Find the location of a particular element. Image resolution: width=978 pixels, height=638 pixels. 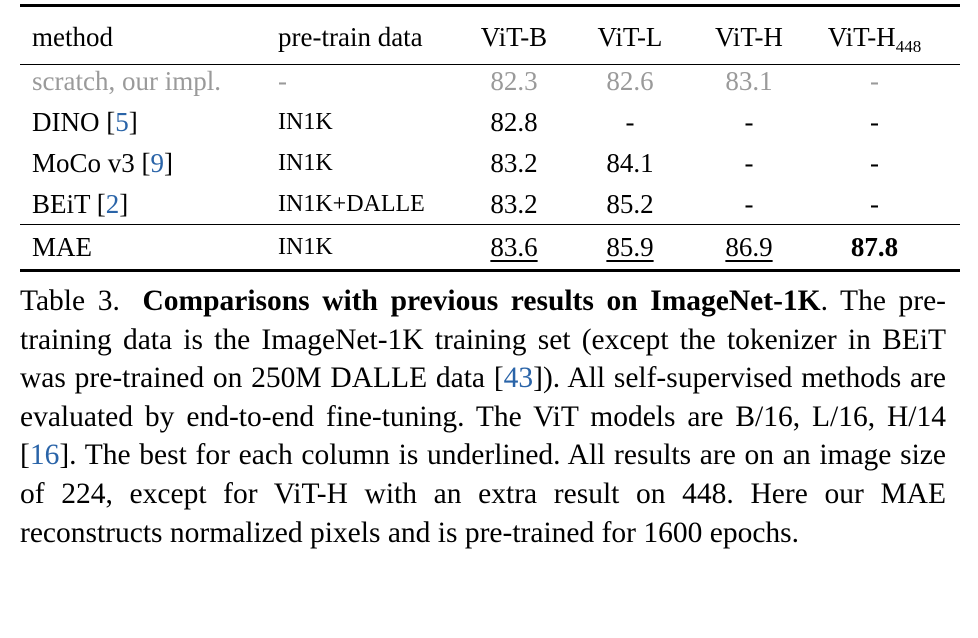

citation-link: 16 is located at coordinates (44, 455).